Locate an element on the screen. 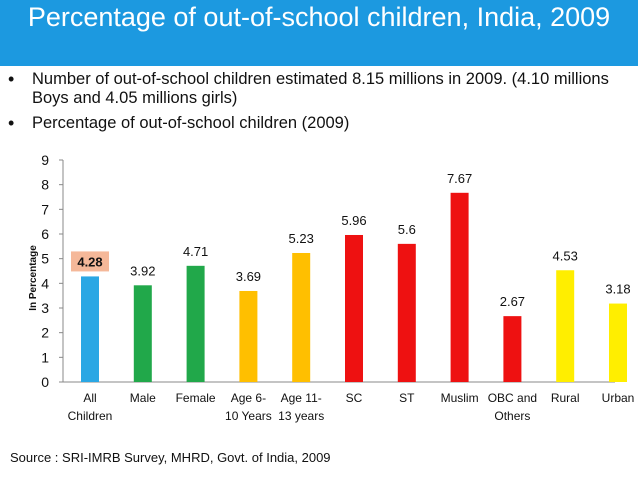 The width and height of the screenshot is (638, 478). y-axis-label: In Percentage is located at coordinates (33, 278).